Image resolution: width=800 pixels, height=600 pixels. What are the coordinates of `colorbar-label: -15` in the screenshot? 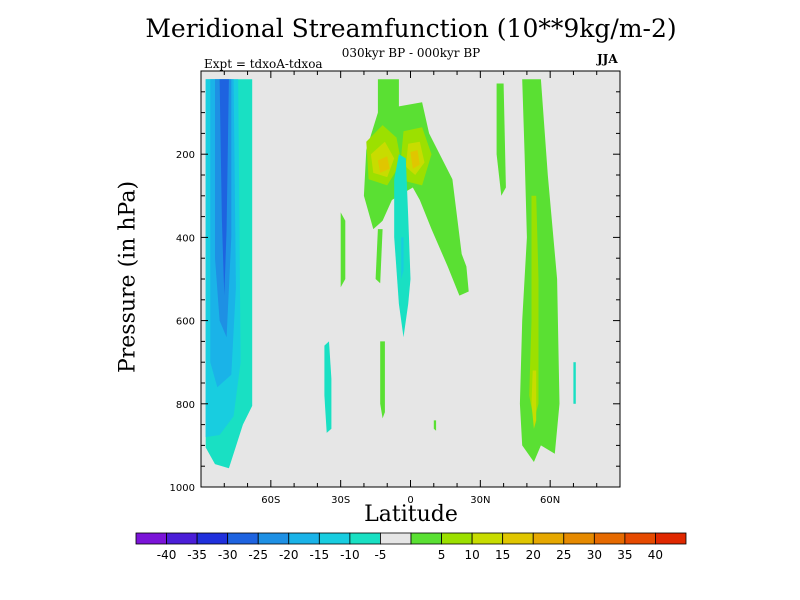 It's located at (320, 555).